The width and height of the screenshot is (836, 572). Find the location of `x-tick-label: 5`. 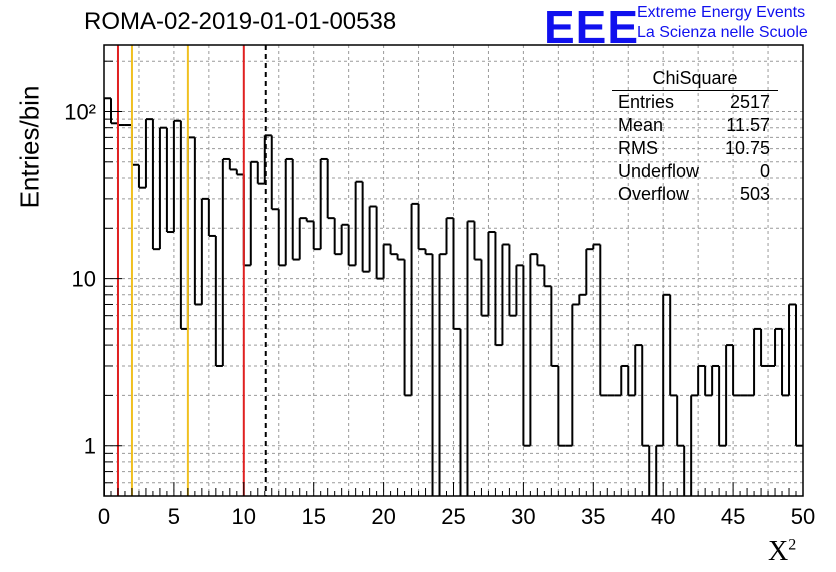

x-tick-label: 5 is located at coordinates (174, 516).